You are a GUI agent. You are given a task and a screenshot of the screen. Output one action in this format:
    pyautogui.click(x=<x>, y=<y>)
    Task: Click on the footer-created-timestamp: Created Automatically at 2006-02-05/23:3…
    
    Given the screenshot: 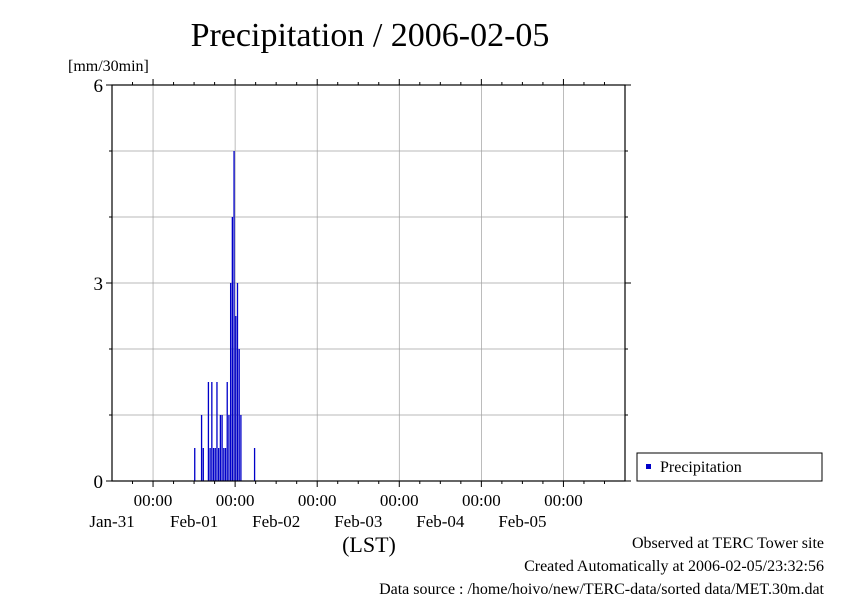 What is the action you would take?
    pyautogui.click(x=674, y=566)
    